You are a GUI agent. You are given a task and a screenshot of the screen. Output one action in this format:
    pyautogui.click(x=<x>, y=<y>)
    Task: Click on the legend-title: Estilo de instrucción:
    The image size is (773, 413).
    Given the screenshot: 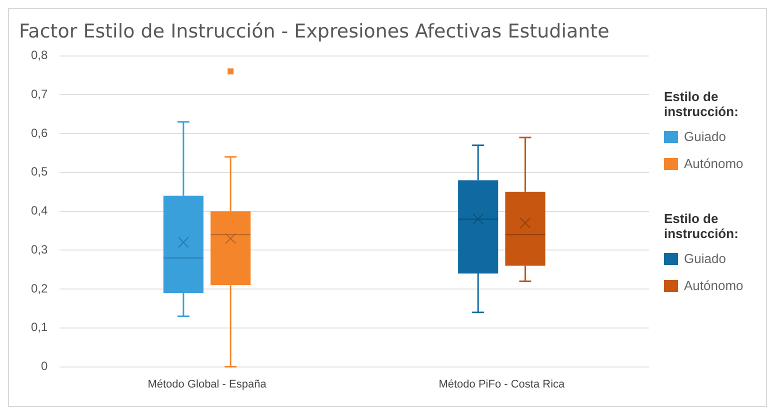 What is the action you would take?
    pyautogui.click(x=702, y=104)
    